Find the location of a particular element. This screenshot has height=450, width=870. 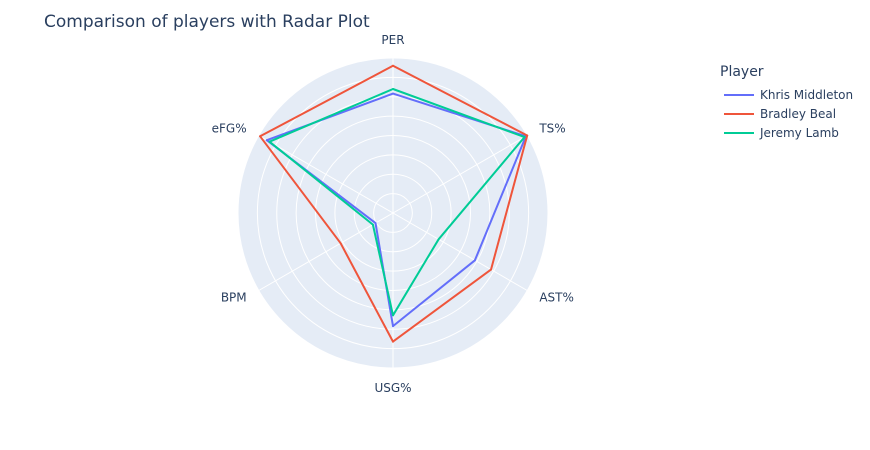

legend-label: Khris Middleton is located at coordinates (807, 94).